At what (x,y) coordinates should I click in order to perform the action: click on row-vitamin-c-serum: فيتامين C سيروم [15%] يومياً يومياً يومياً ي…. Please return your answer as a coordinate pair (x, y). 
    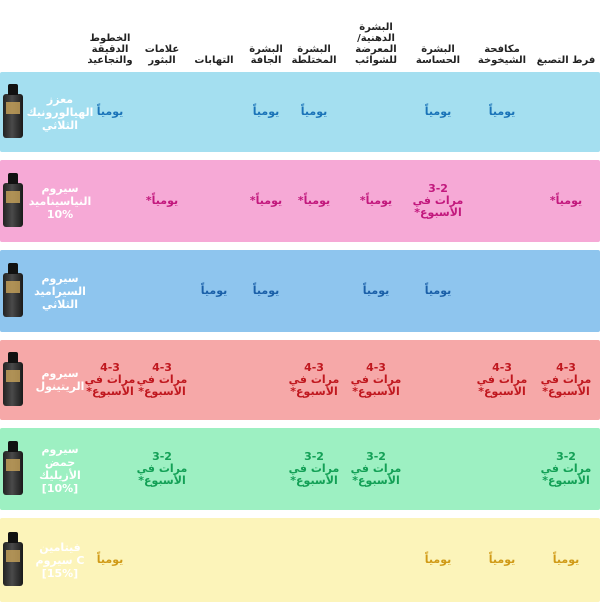
    Looking at the image, I should click on (300, 560).